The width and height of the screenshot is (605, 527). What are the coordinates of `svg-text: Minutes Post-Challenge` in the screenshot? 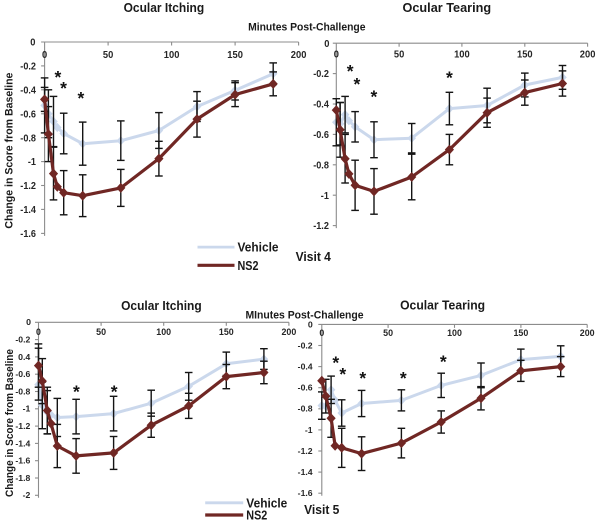 It's located at (306, 27).